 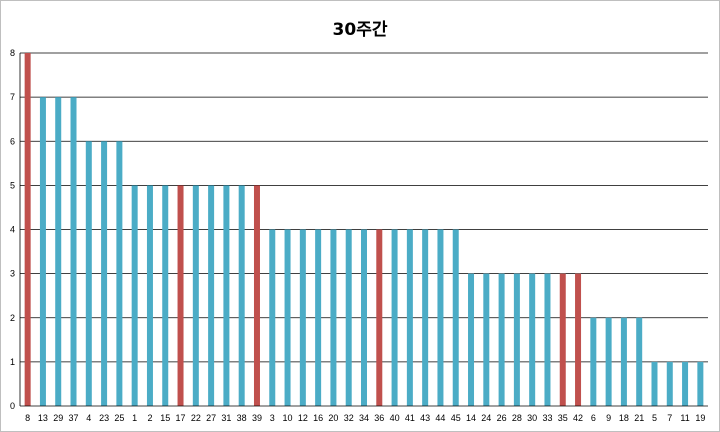 What do you see at coordinates (12, 141) in the screenshot?
I see `y-tick-label: 6` at bounding box center [12, 141].